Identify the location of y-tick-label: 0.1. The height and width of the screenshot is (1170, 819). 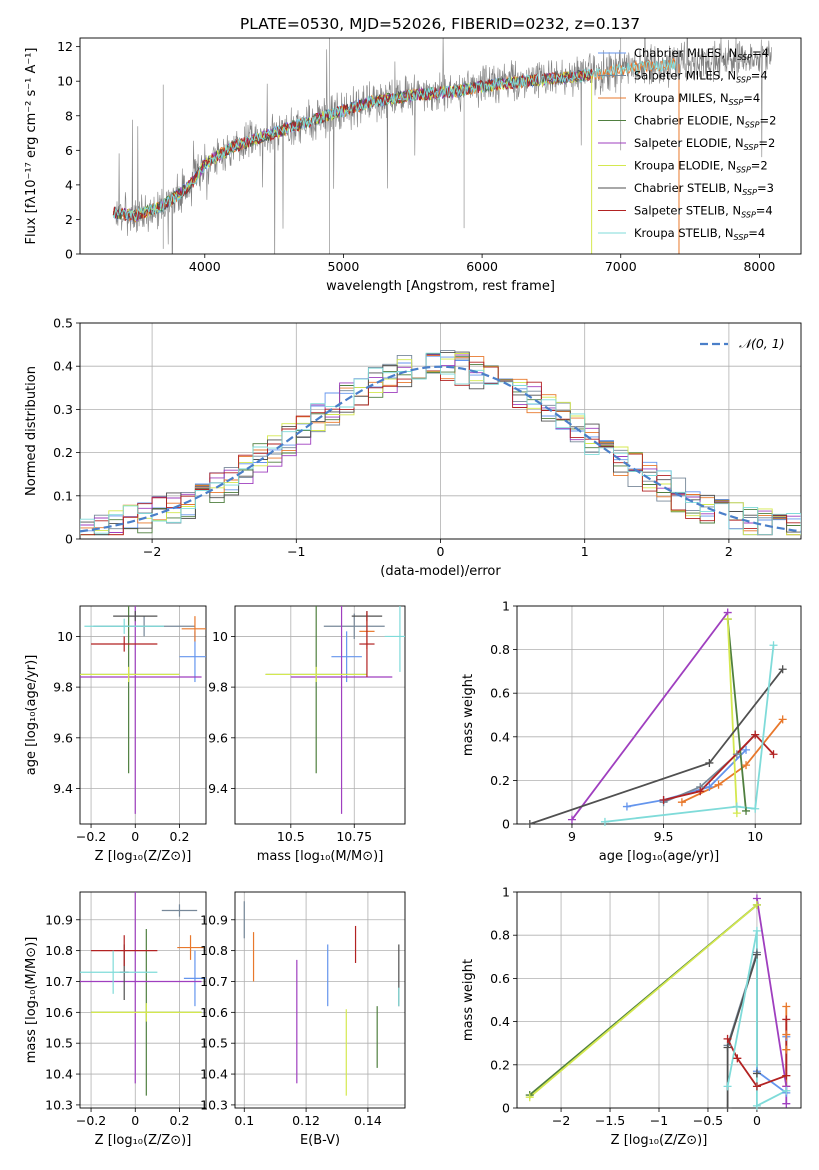
(63, 495).